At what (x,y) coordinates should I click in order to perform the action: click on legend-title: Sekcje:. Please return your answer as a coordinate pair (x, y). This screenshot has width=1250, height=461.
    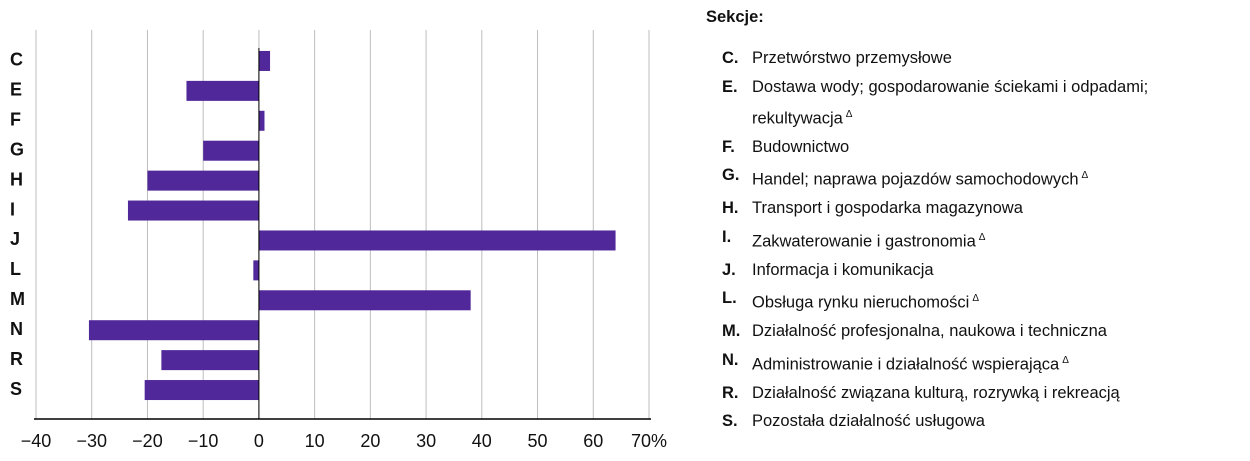
    Looking at the image, I should click on (735, 17).